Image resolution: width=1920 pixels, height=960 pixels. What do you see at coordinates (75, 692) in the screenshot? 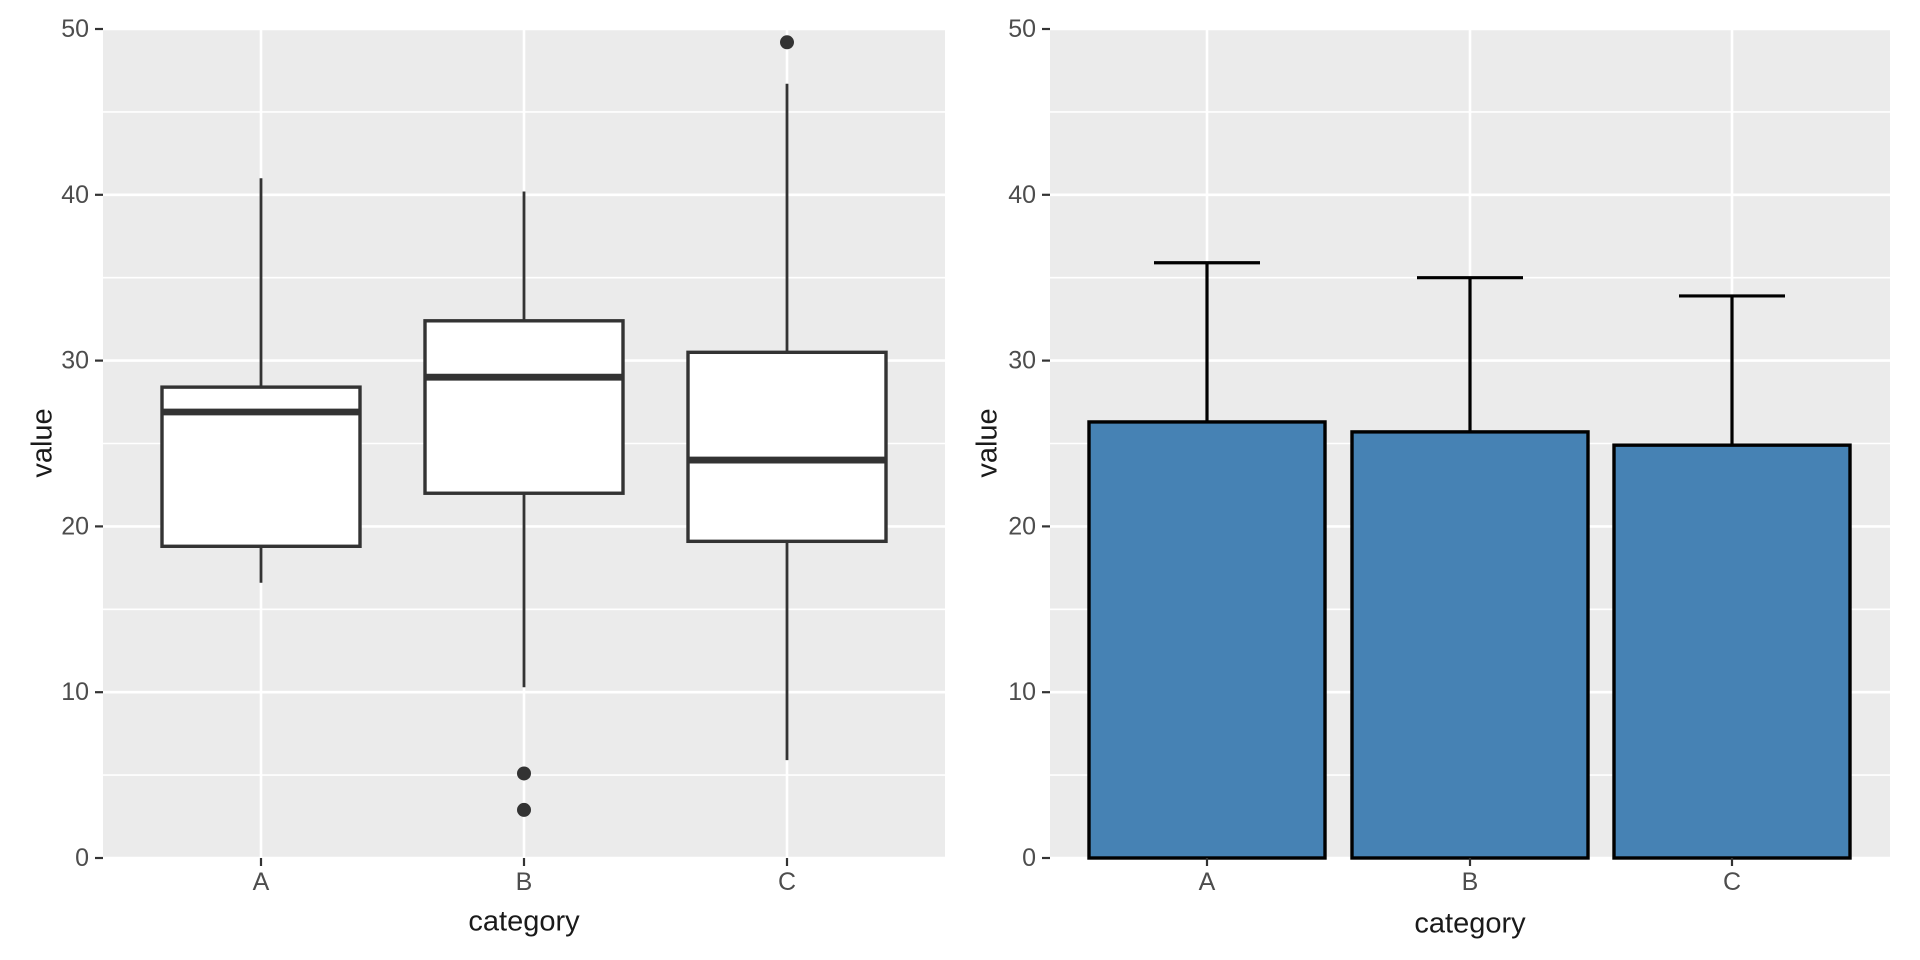
I see `boxplot-y-tick-label-10: 10` at bounding box center [75, 692].